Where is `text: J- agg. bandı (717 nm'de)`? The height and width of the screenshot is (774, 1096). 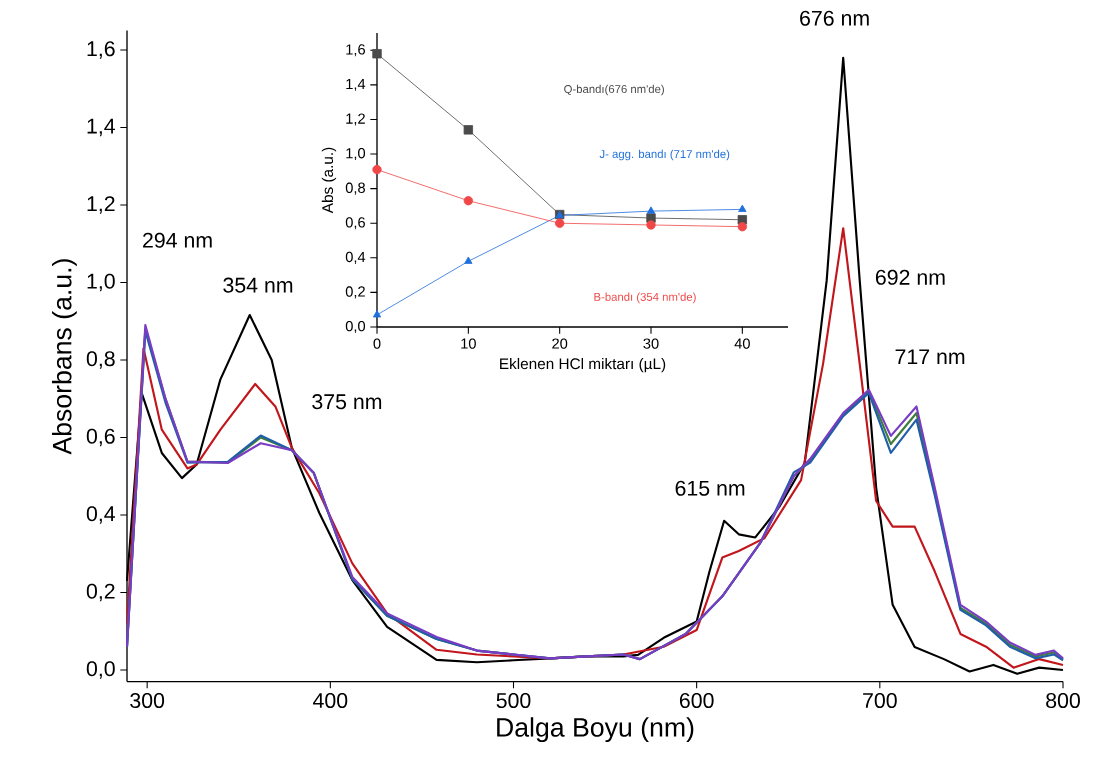 text: J- agg. bandı (717 nm'de) is located at coordinates (664, 155).